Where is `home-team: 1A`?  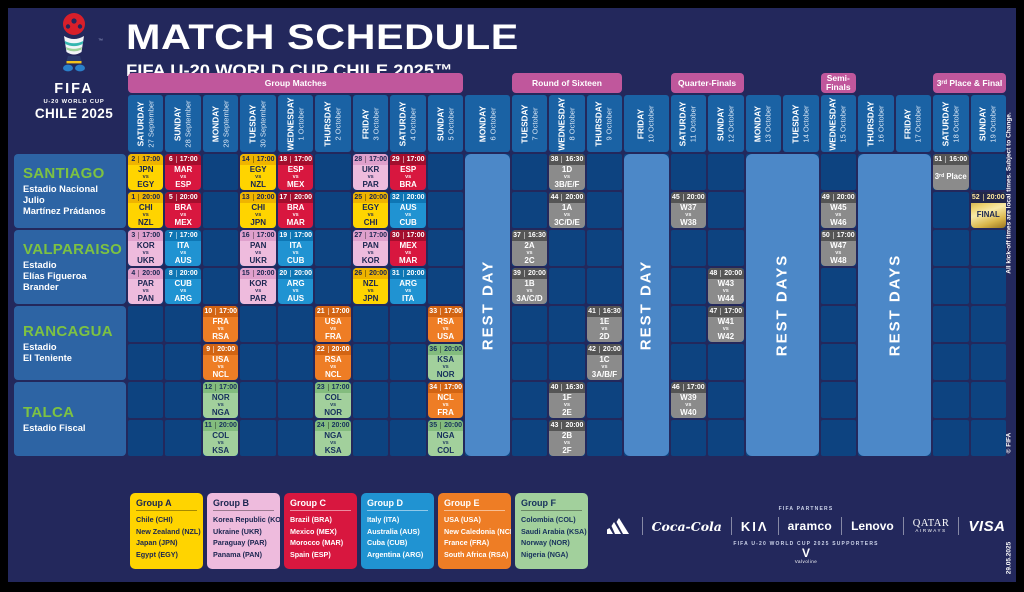
home-team: 1A is located at coordinates (567, 207).